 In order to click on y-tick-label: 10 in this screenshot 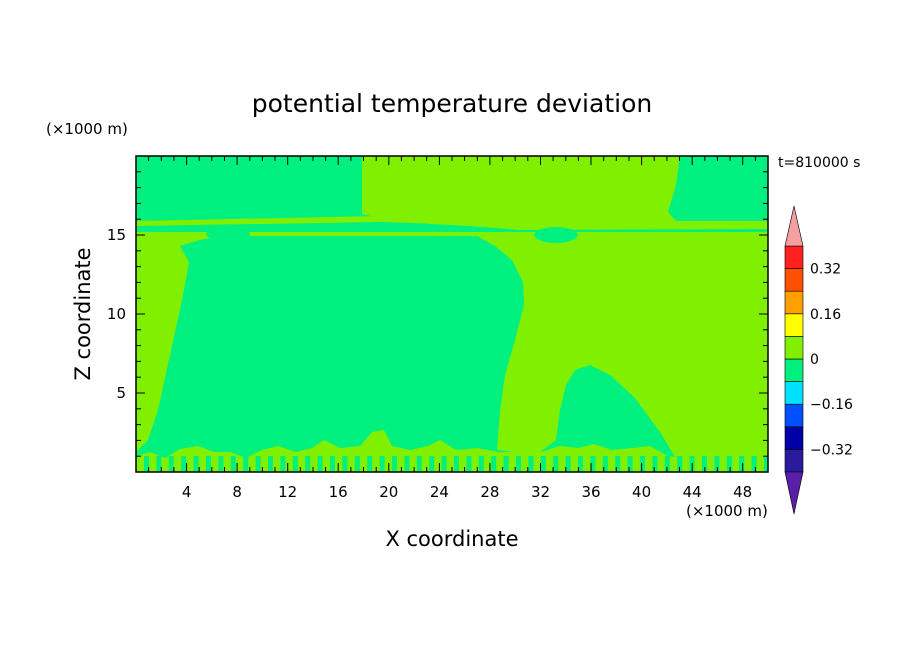, I will do `click(116, 314)`.